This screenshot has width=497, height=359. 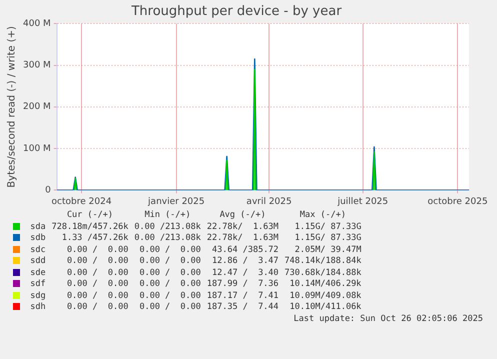 What do you see at coordinates (325, 296) in the screenshot?
I see `text: 10.09M/409.08k` at bounding box center [325, 296].